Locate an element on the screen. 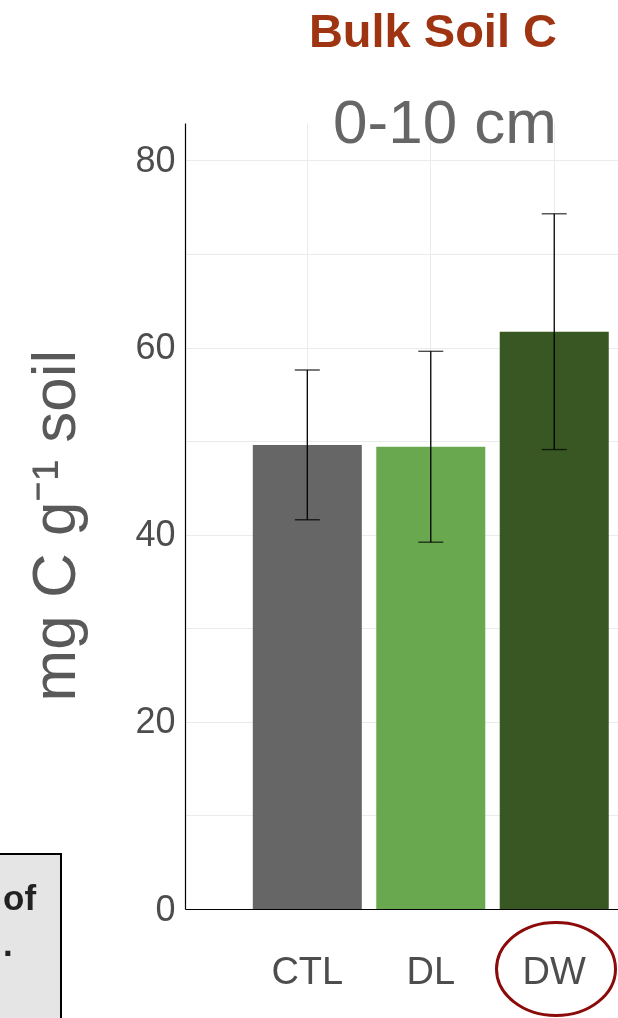  text: of is located at coordinates (20, 897).